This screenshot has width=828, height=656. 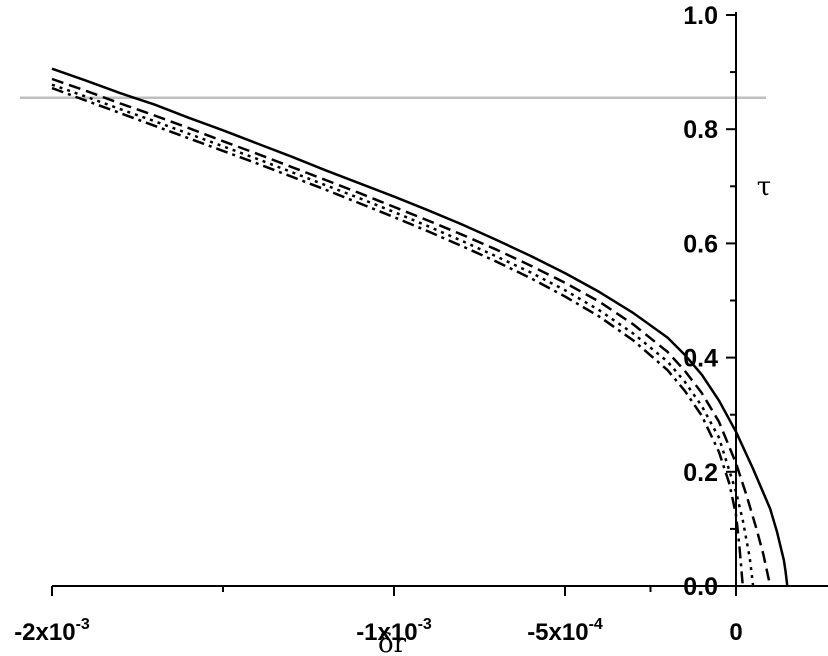 What do you see at coordinates (596, 624) in the screenshot?
I see `x-tick-label-exponent: -4` at bounding box center [596, 624].